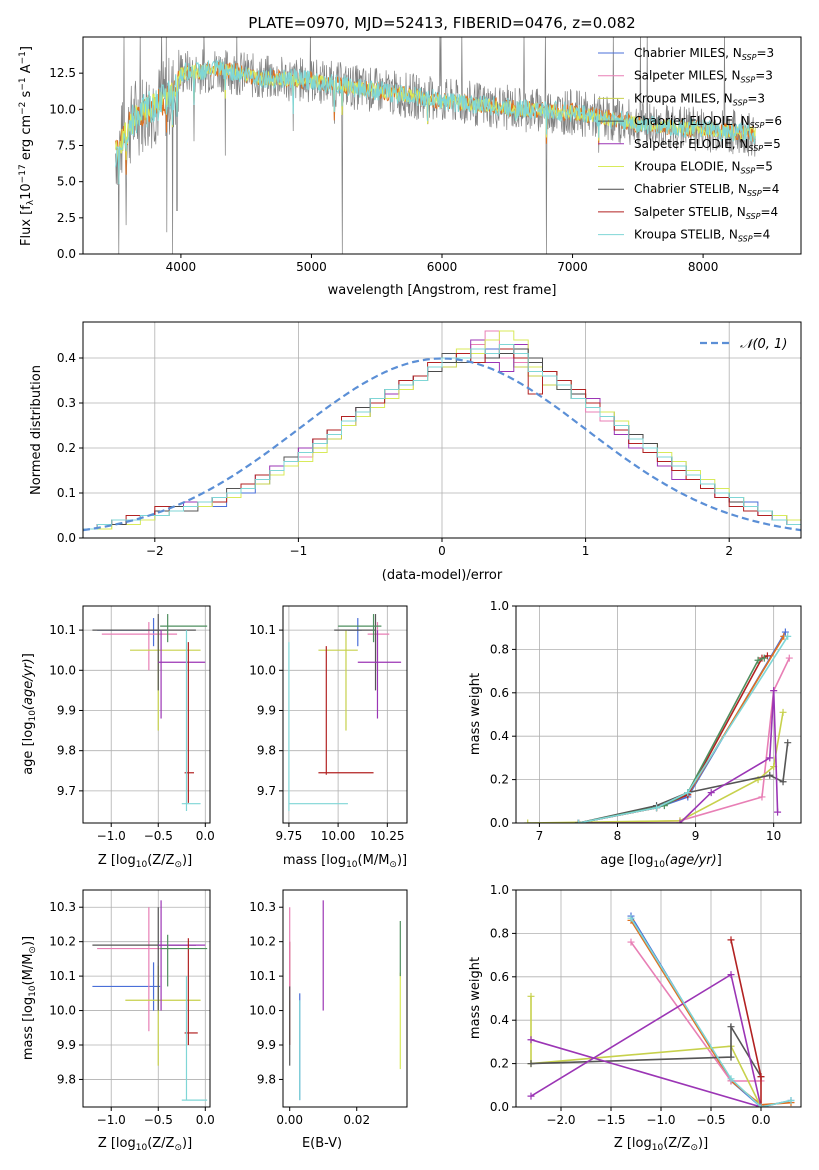 The height and width of the screenshot is (1170, 819). Describe the element at coordinates (262, 942) in the screenshot. I see `y-tick-label: 10.2` at that location.